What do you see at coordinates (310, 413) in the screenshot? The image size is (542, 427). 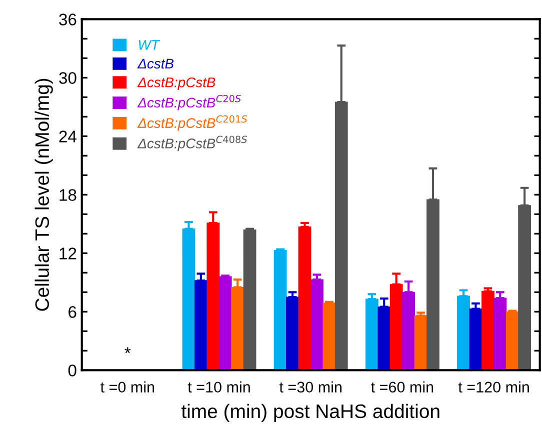 I see `x-axis-title: time (min) post NaHS addition` at bounding box center [310, 413].